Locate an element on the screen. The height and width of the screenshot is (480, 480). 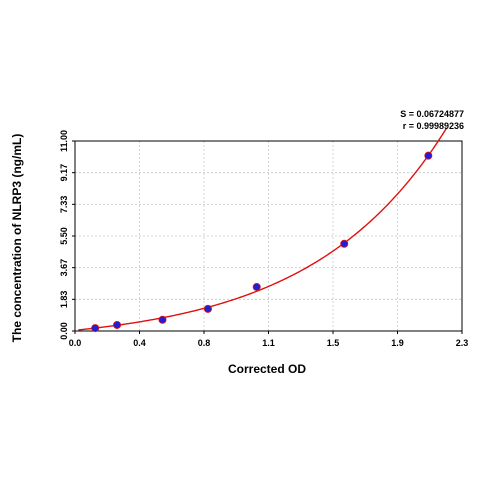
y-tick-label: 9.17 is located at coordinates (64, 173).